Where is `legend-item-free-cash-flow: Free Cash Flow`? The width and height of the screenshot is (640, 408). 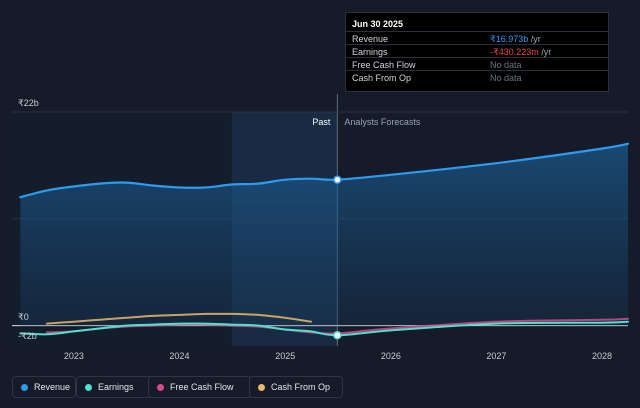 legend-item-free-cash-flow: Free Cash Flow is located at coordinates (200, 387).